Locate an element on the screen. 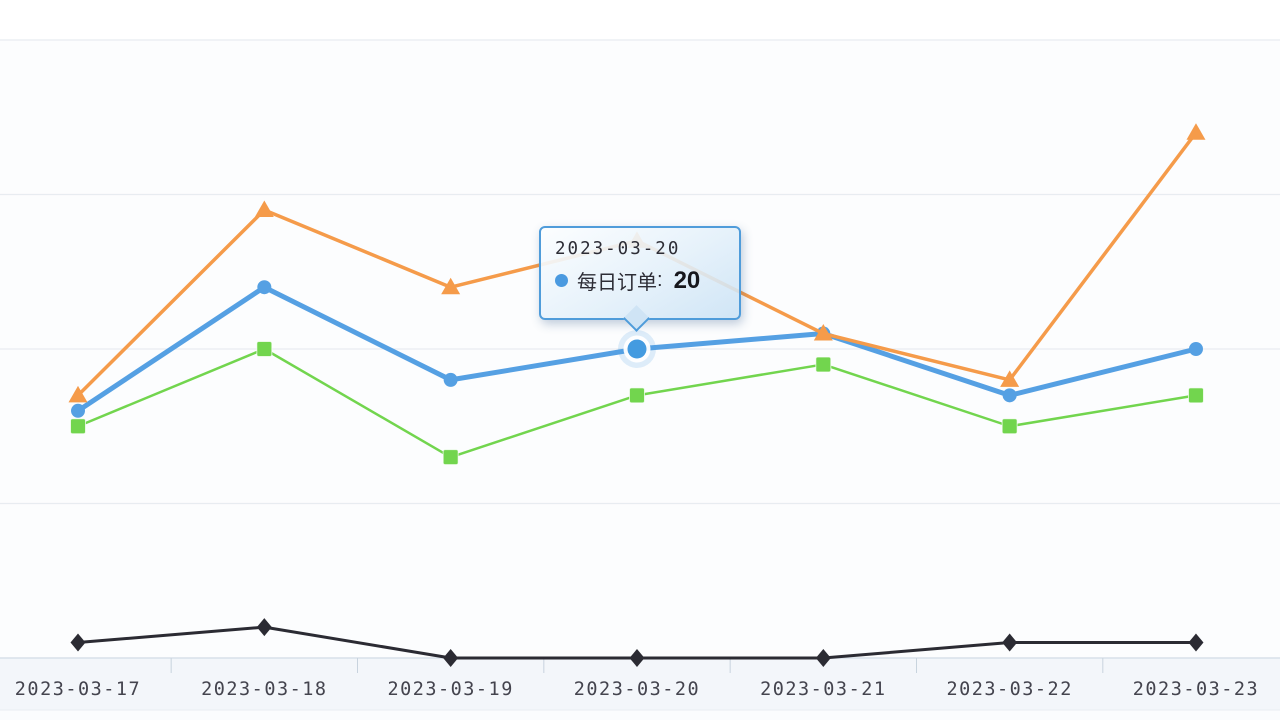  chart-tooltip: 2023-03-20 每日订单 : 20 is located at coordinates (640, 279).